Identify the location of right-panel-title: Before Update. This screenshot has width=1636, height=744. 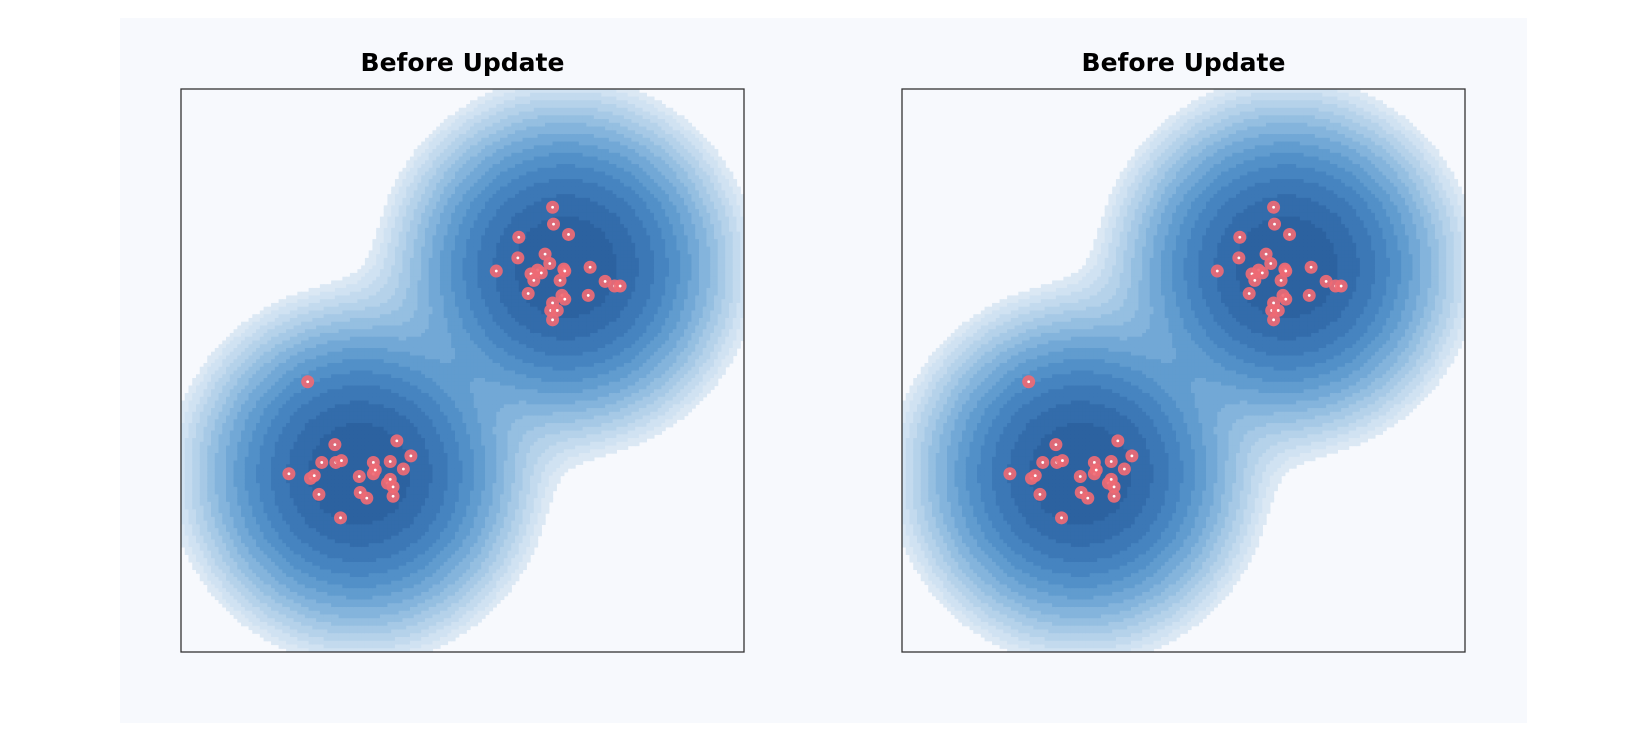
(1183, 63).